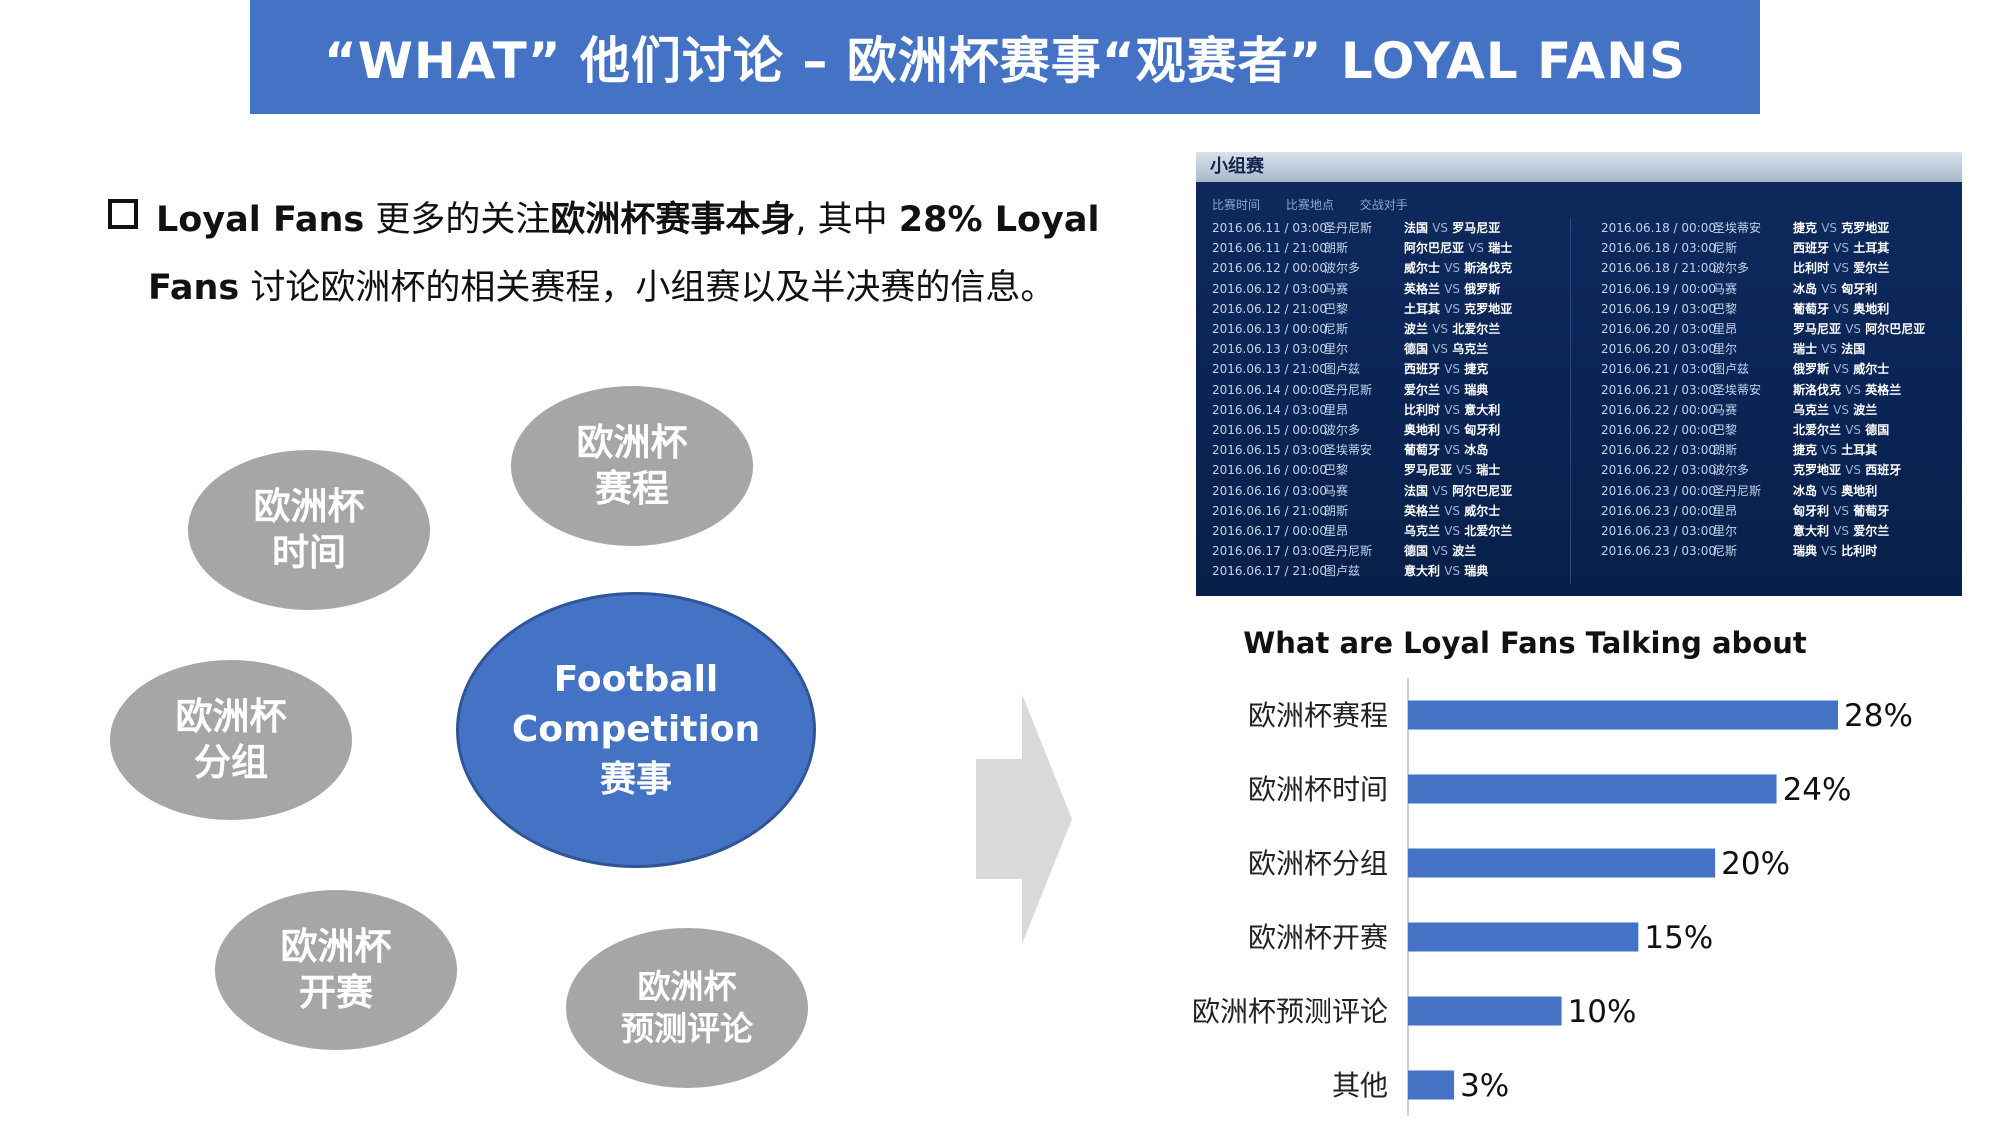  What do you see at coordinates (1452, 409) in the screenshot?
I see `match-teams: 比利时 VS 意大利` at bounding box center [1452, 409].